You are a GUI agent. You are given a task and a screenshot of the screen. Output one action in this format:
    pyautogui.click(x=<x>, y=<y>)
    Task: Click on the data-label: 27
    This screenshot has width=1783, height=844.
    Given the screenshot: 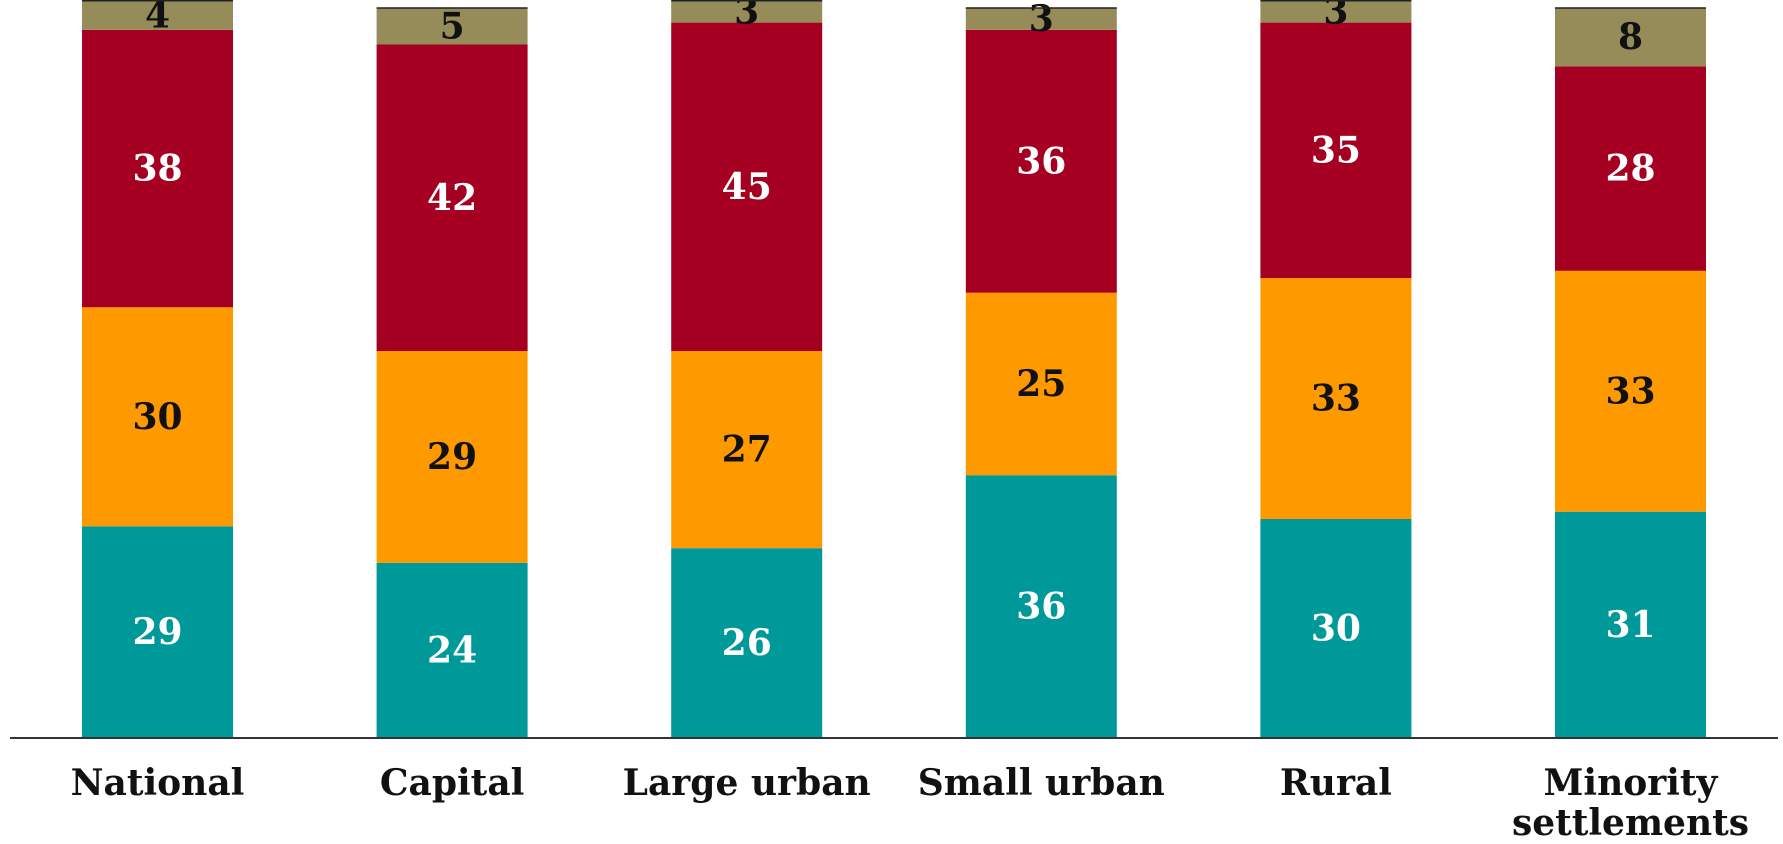 What is the action you would take?
    pyautogui.click(x=747, y=450)
    